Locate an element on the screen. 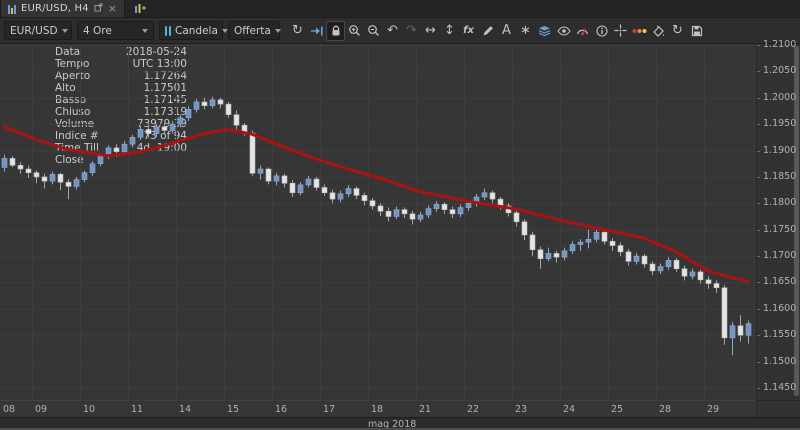  drawing-tools-button is located at coordinates (487, 31).